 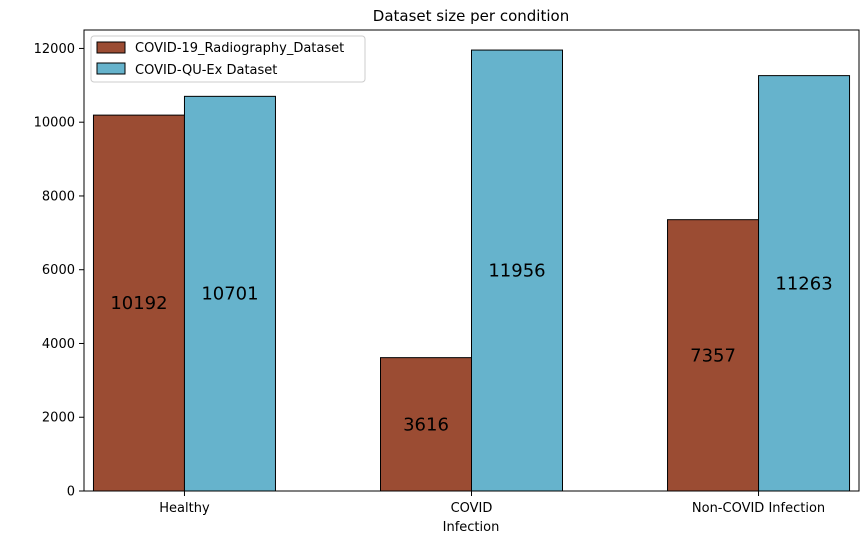 What do you see at coordinates (471, 16) in the screenshot?
I see `chart-title: Dataset size per condition` at bounding box center [471, 16].